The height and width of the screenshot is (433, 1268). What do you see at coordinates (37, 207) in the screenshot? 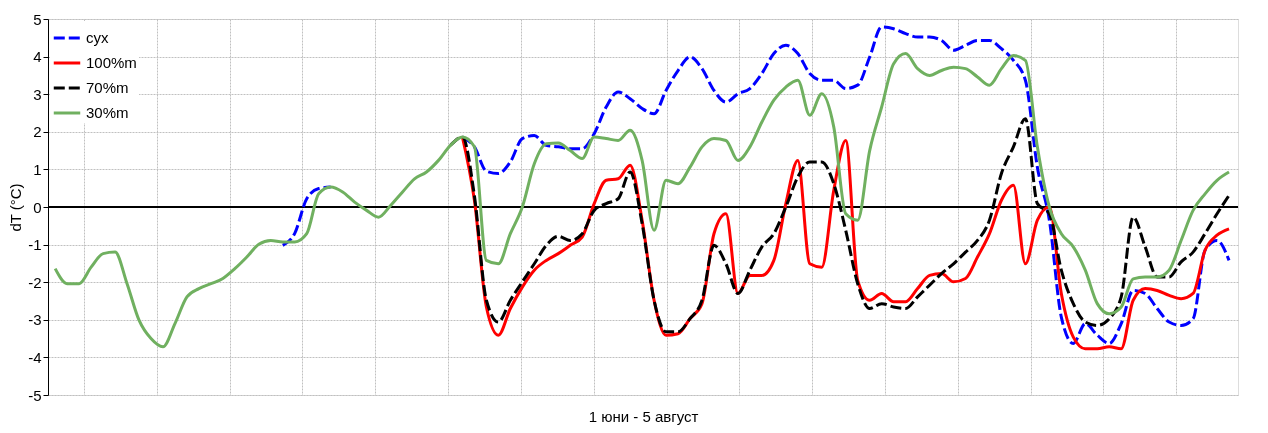
I see `y-tick-label: 0` at bounding box center [37, 207].